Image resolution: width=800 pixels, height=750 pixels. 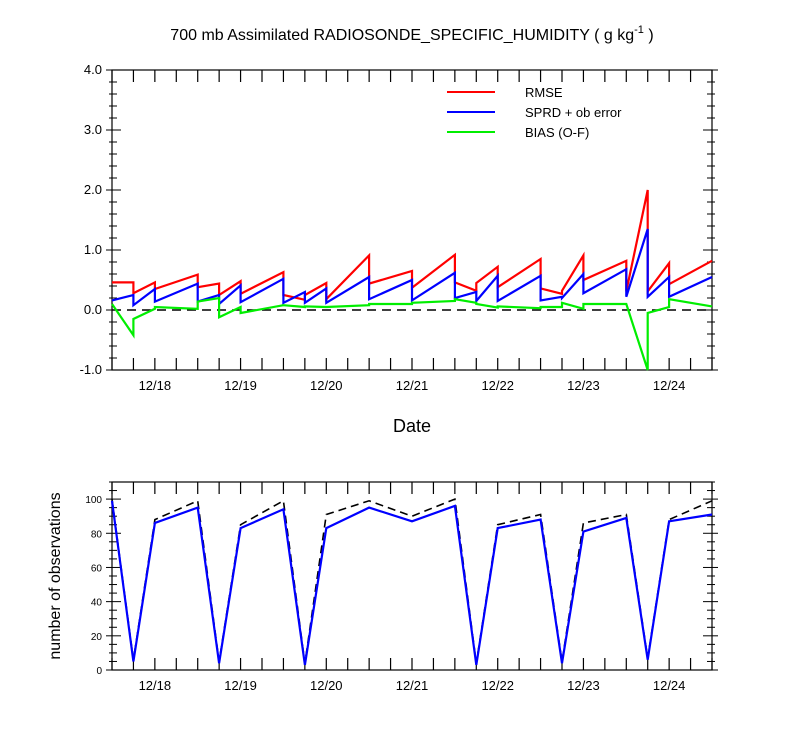 What do you see at coordinates (412, 268) in the screenshot?
I see `series-line-sprd-ob-error` at bounding box center [412, 268].